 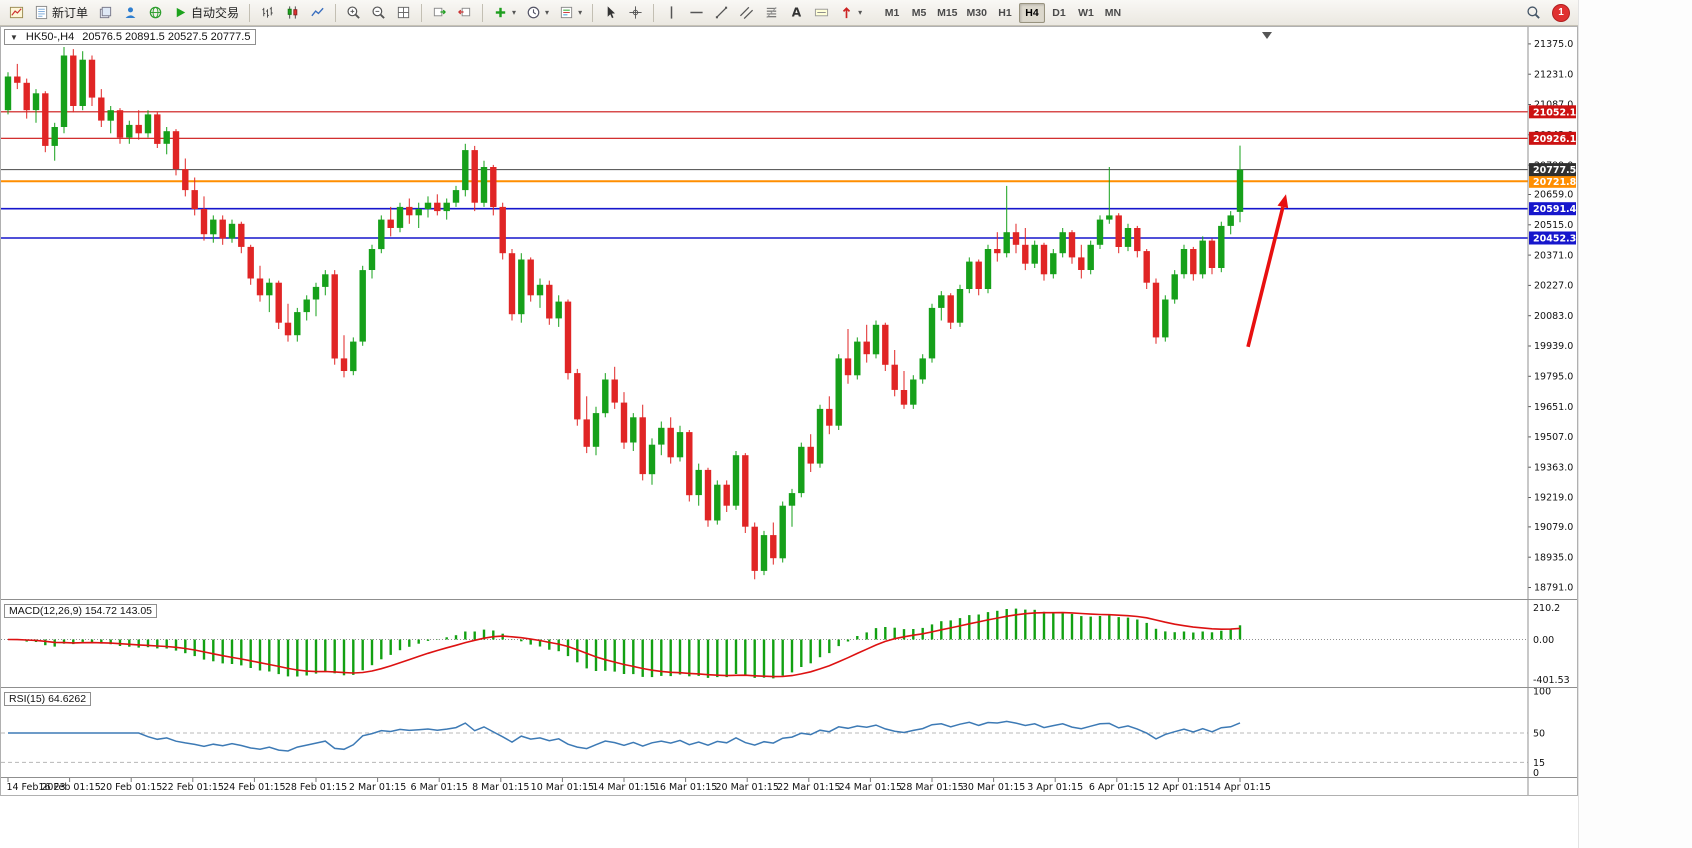 I want to click on horizontal-line-button, so click(x=696, y=13).